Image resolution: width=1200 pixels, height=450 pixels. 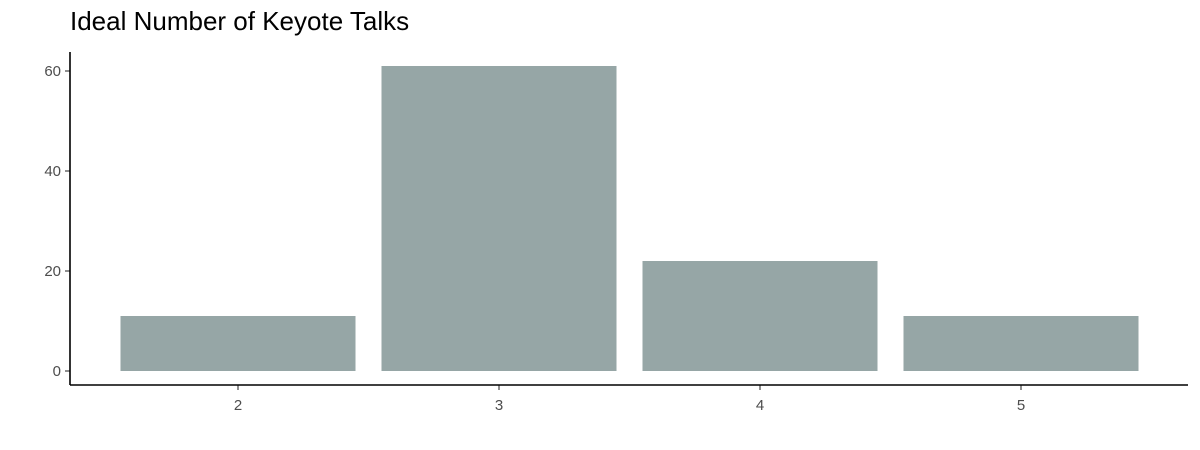 What do you see at coordinates (57, 371) in the screenshot?
I see `y-tick-label-0: 0` at bounding box center [57, 371].